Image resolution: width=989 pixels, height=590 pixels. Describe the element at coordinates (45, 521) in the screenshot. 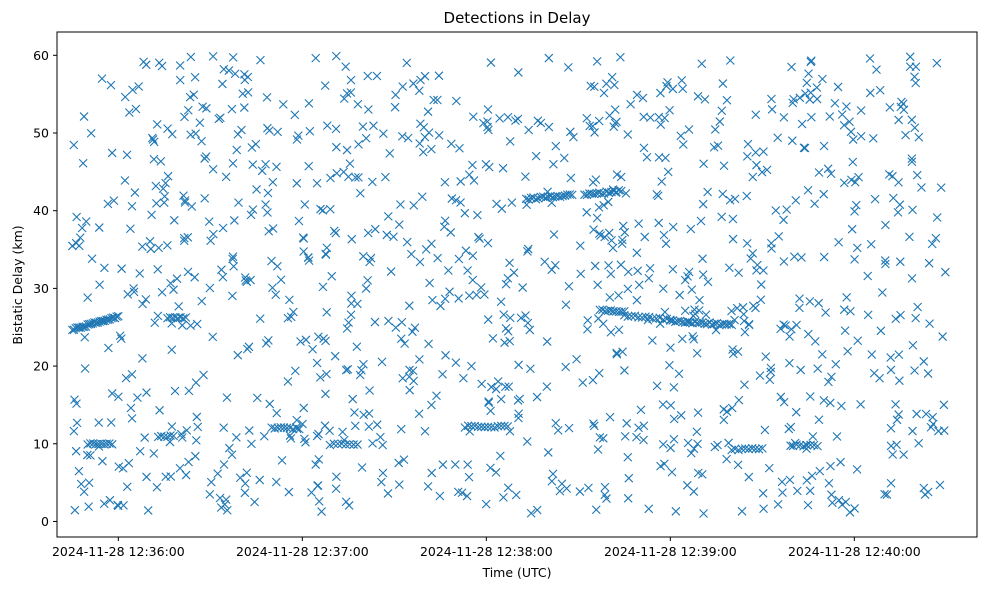

I see `y-tick-label: 0` at that location.